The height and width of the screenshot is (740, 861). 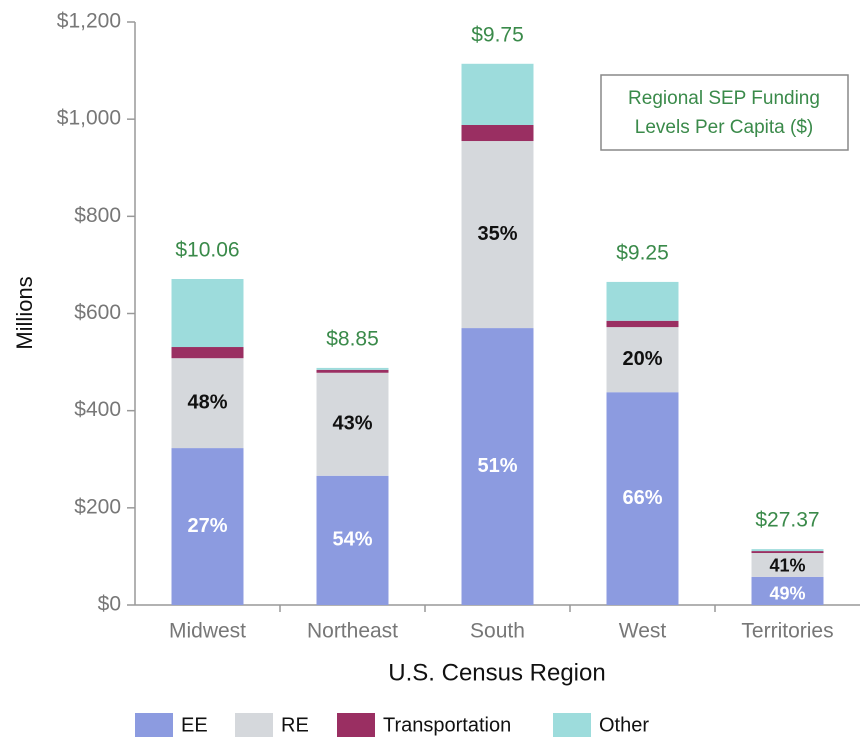 What do you see at coordinates (352, 338) in the screenshot?
I see `top-label: $8.85` at bounding box center [352, 338].